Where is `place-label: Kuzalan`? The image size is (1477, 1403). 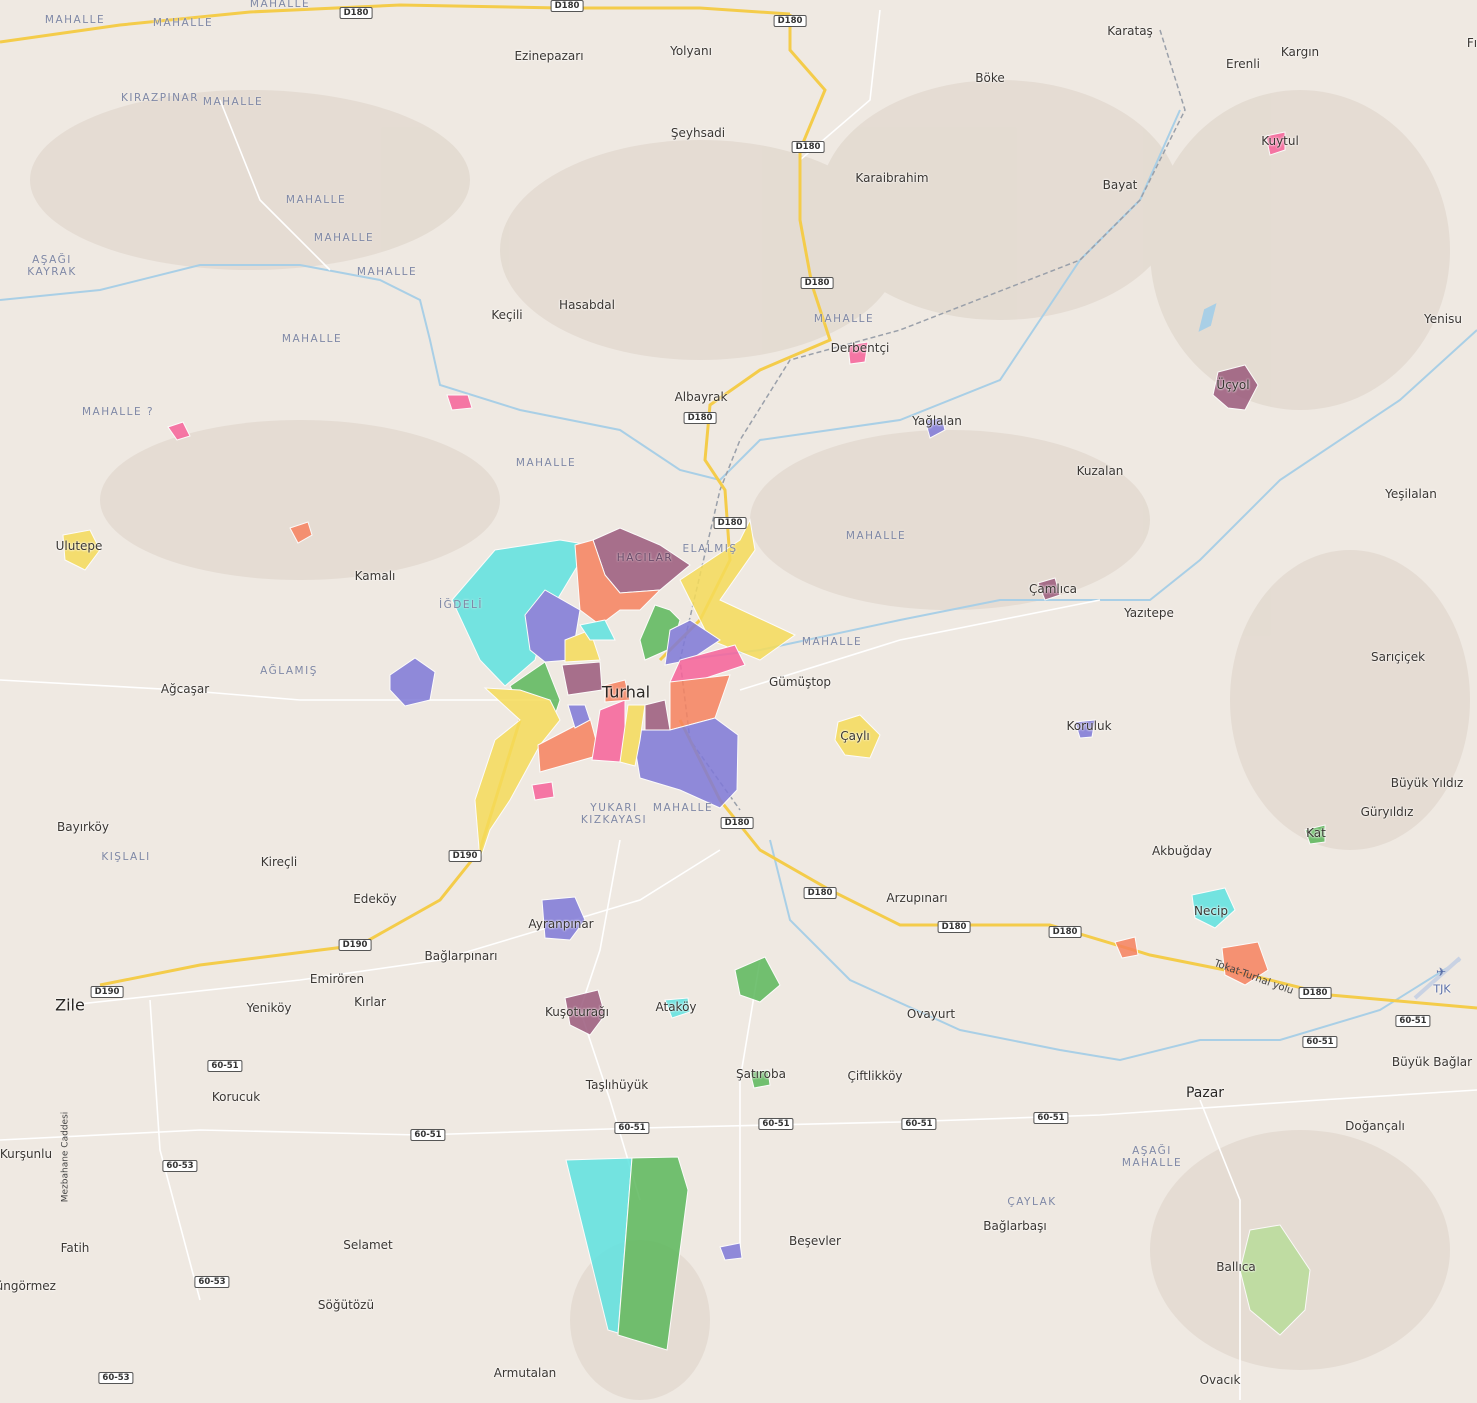 place-label: Kuzalan is located at coordinates (1100, 471).